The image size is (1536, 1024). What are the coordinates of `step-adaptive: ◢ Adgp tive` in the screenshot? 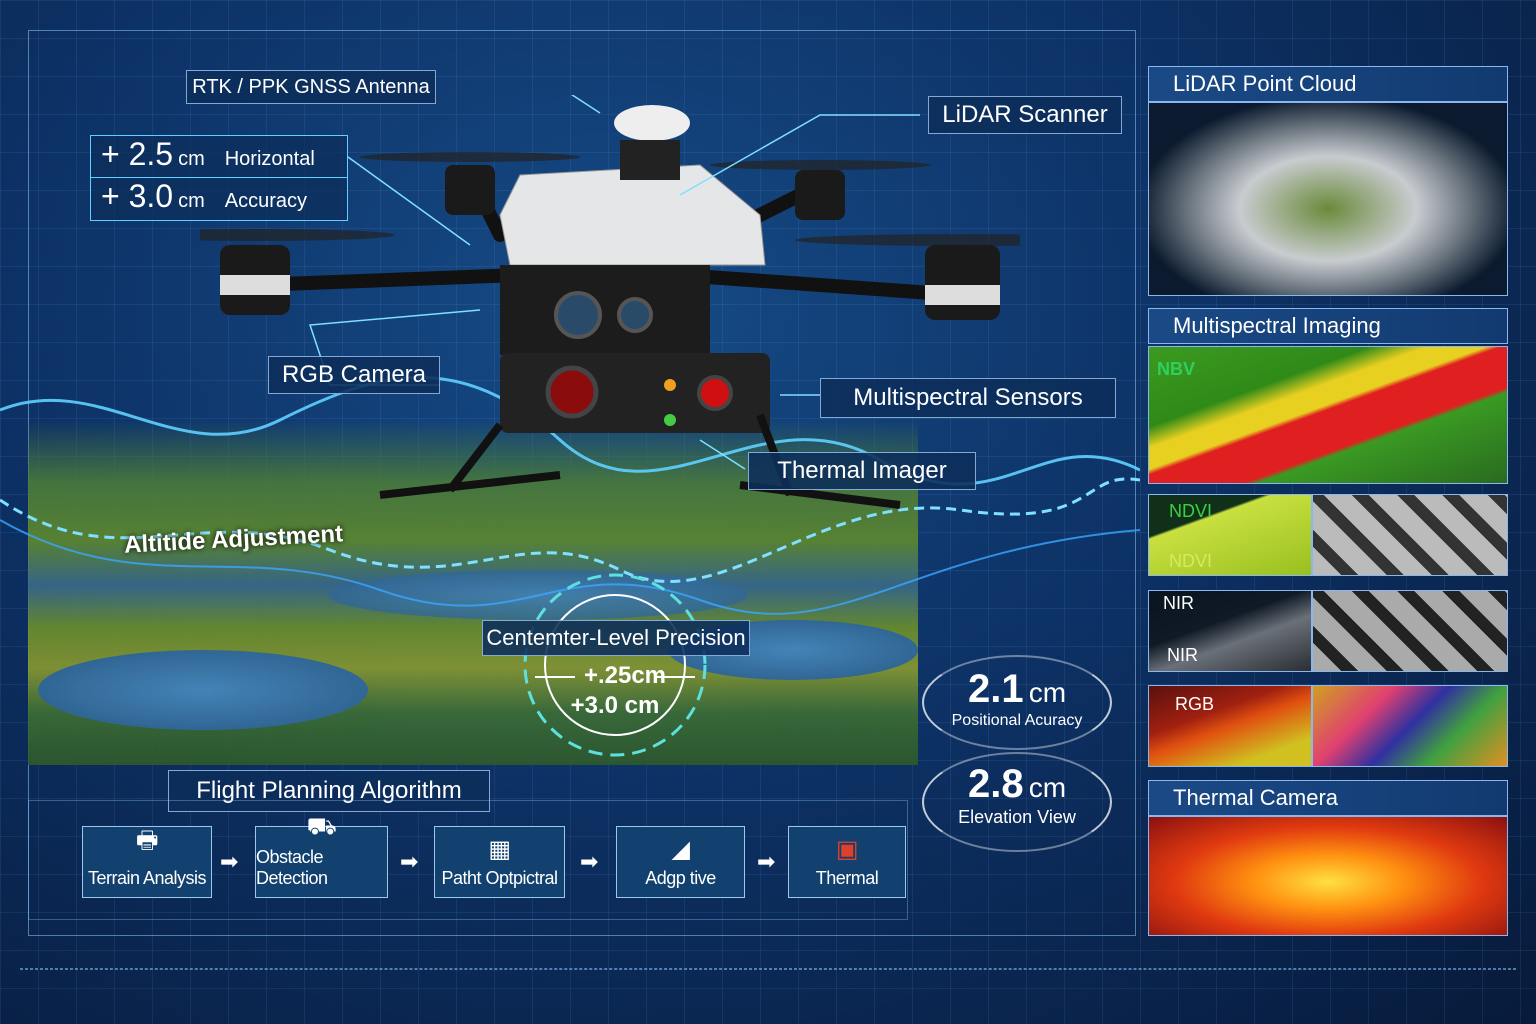 It's located at (680, 862).